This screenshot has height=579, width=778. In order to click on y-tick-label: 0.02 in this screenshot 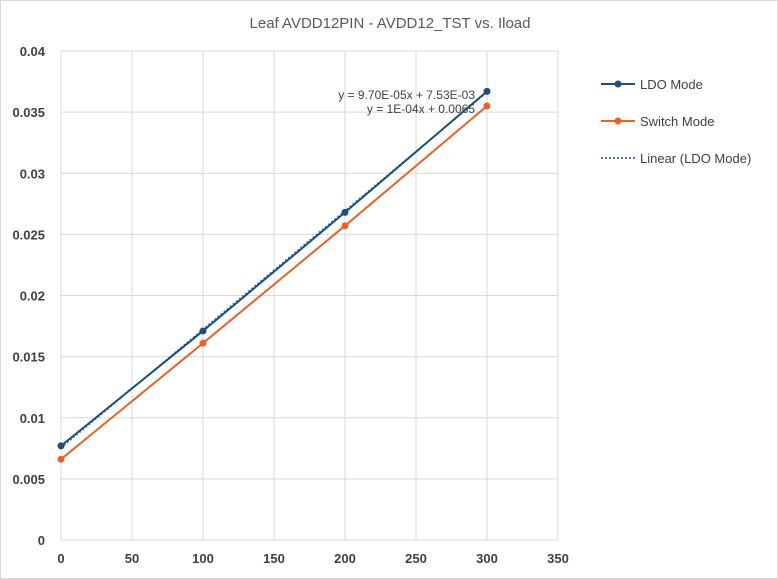, I will do `click(32, 296)`.